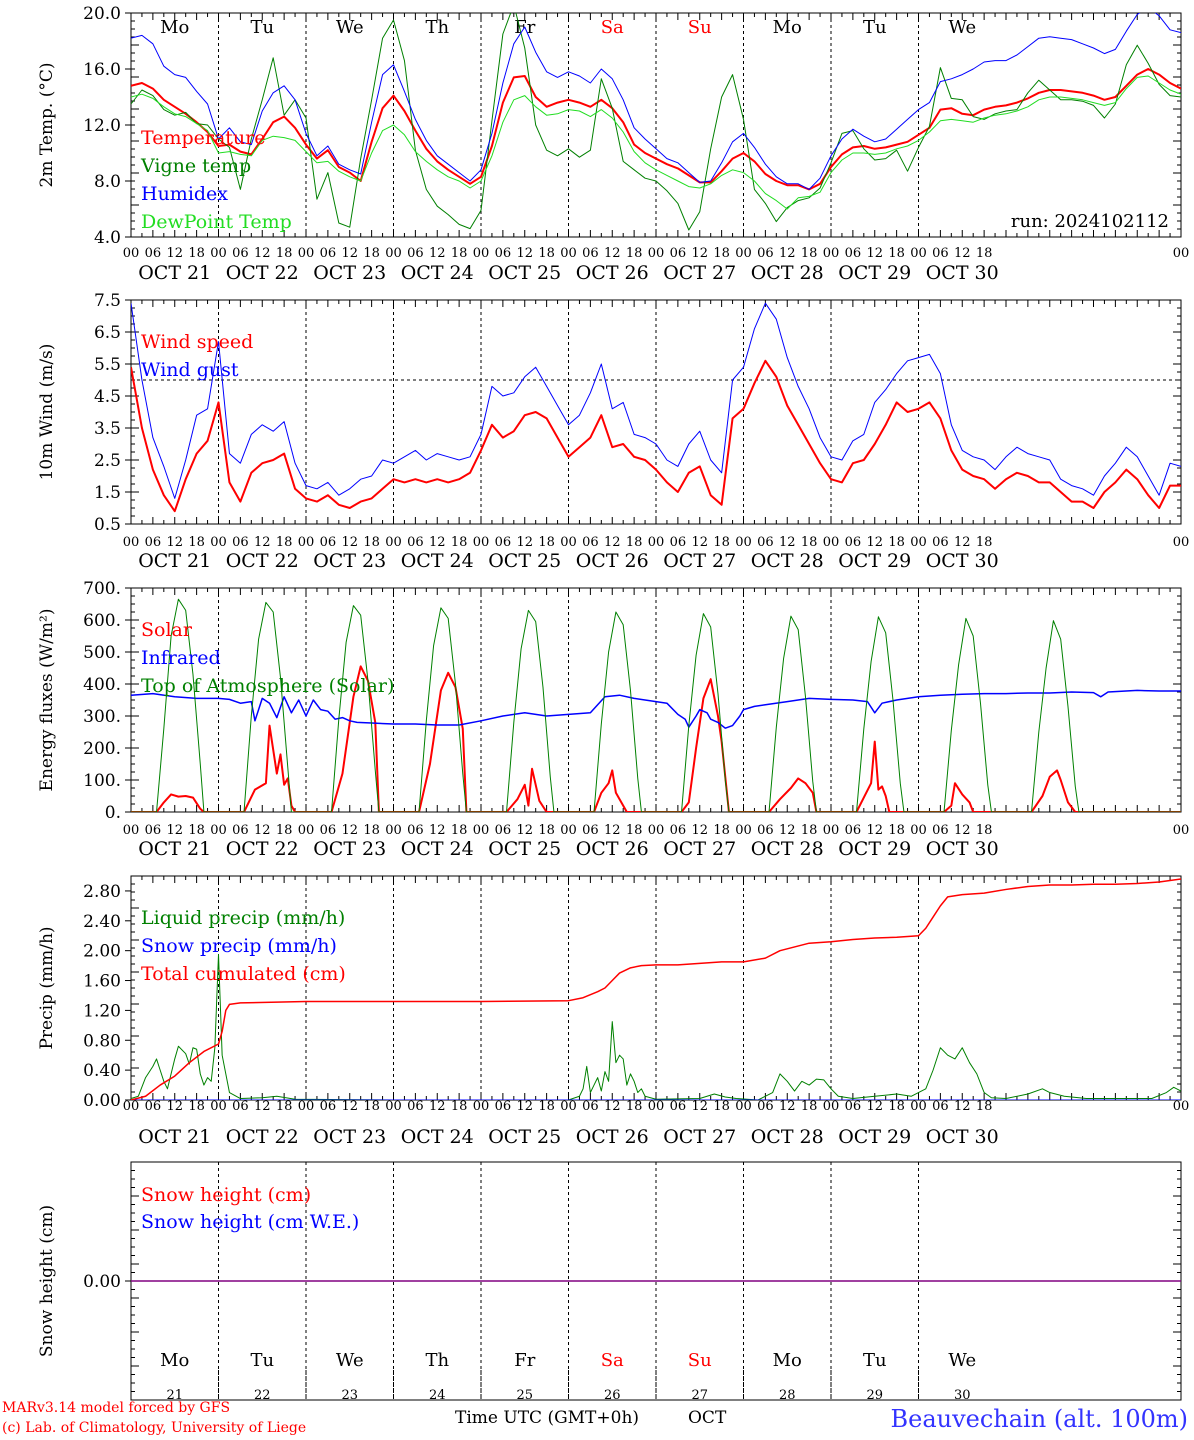 This screenshot has height=1440, width=1194. Describe the element at coordinates (102, 717) in the screenshot. I see `y-tick-label: 300.` at that location.